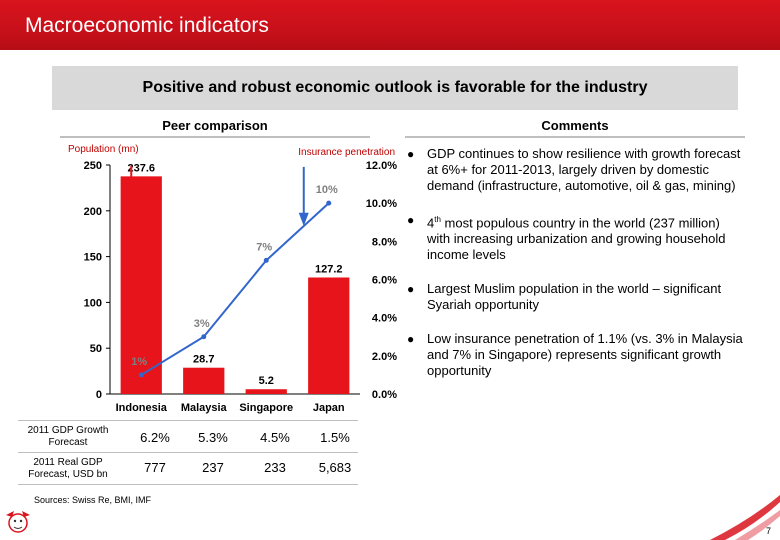  Describe the element at coordinates (203, 360) in the screenshot. I see `bar-value-label: 28.7` at that location.